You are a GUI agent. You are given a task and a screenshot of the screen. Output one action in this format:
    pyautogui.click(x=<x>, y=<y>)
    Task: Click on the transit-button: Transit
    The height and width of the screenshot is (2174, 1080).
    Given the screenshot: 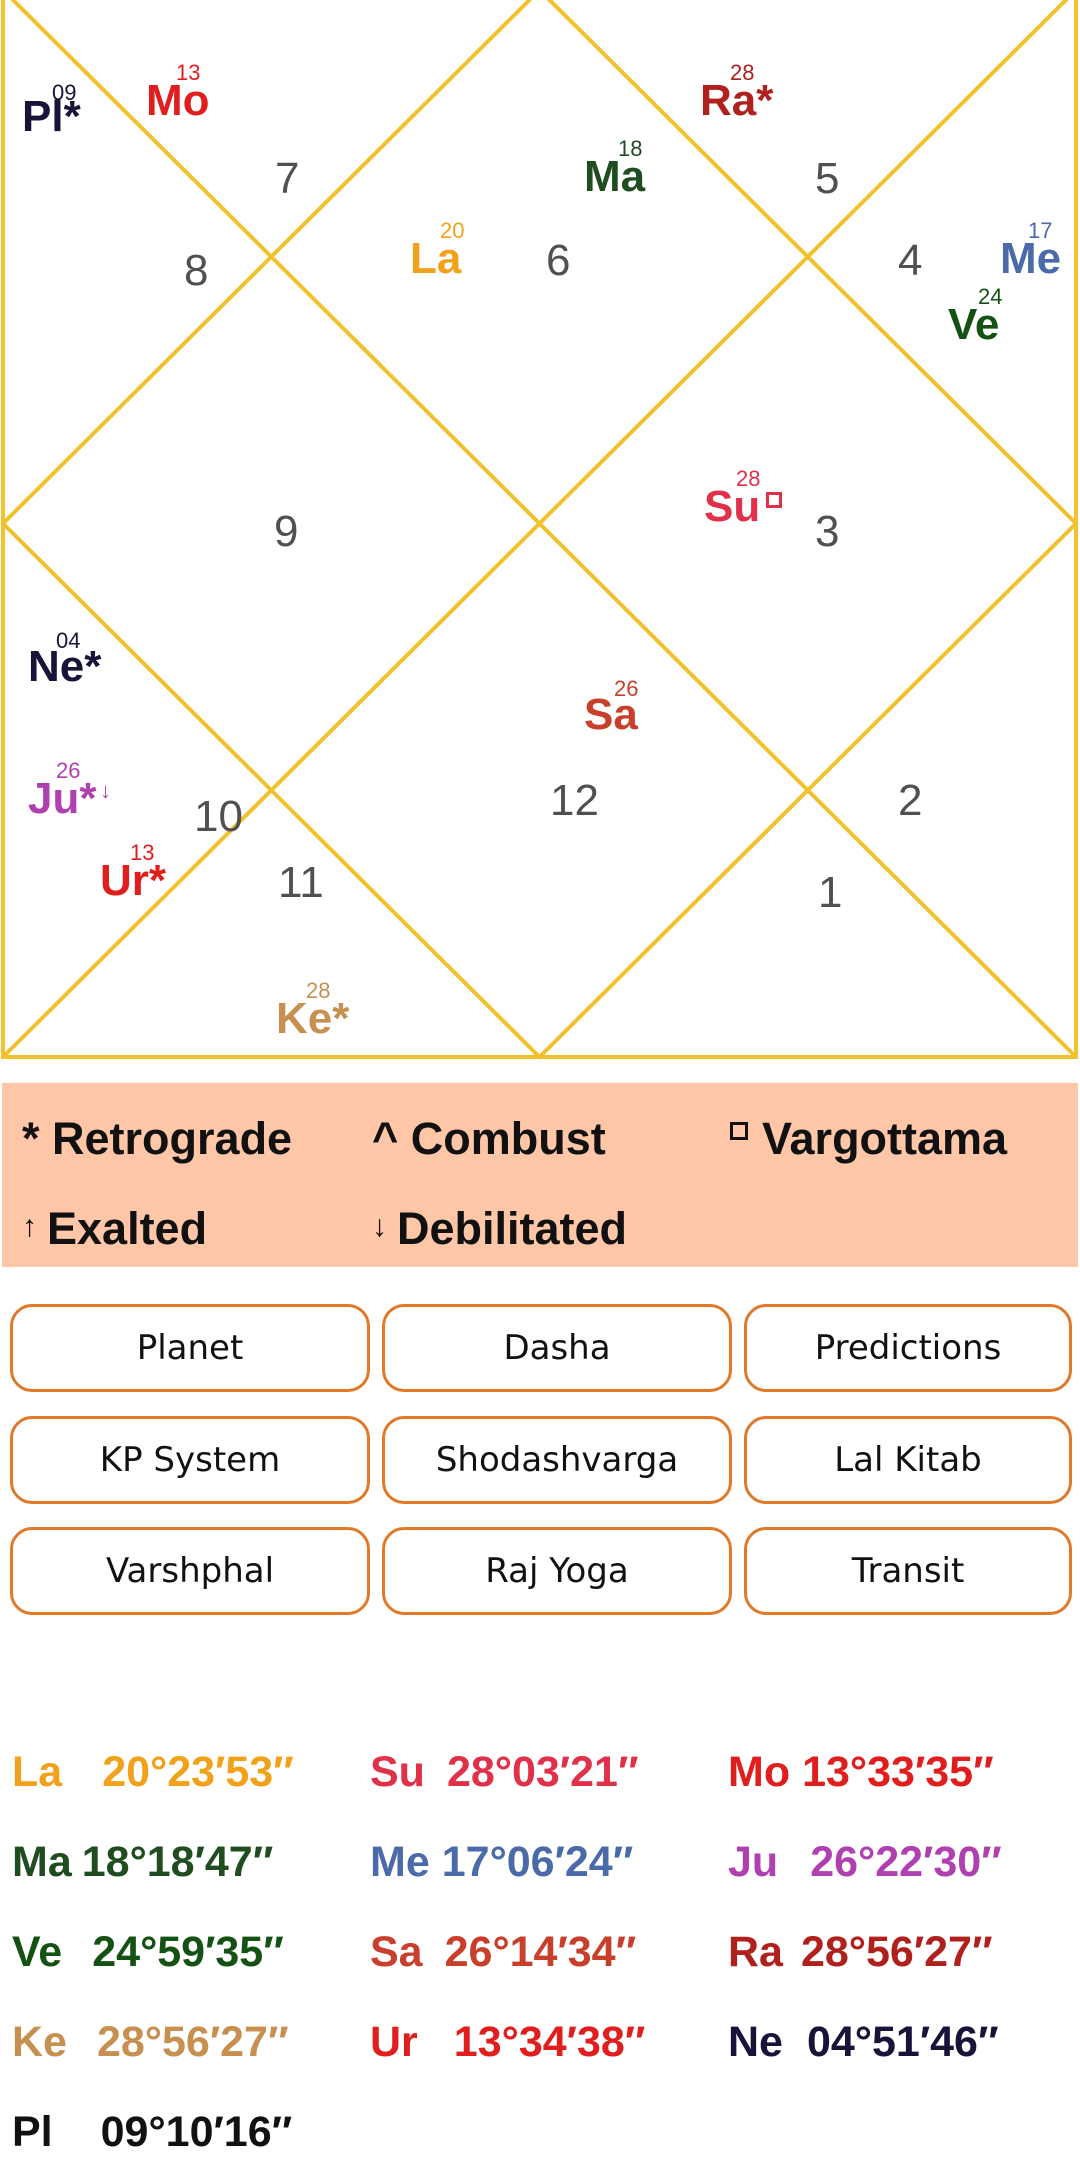 What is the action you would take?
    pyautogui.click(x=908, y=1571)
    